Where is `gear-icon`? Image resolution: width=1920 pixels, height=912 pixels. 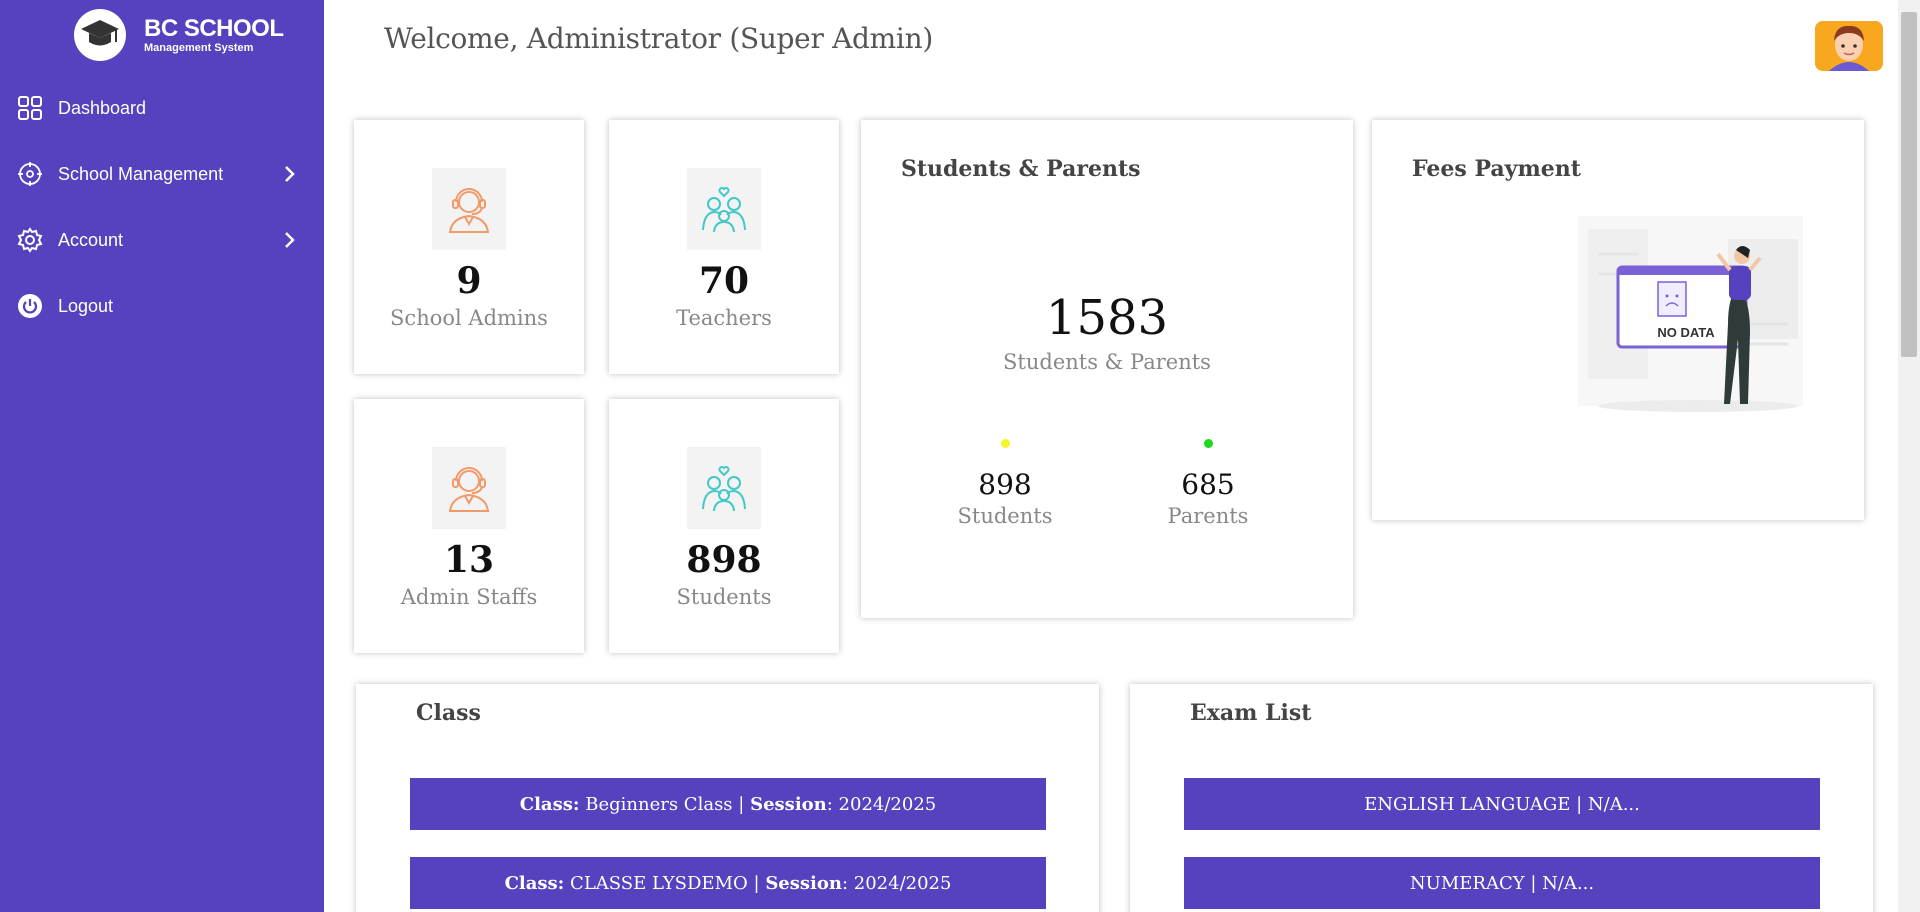 gear-icon is located at coordinates (30, 240).